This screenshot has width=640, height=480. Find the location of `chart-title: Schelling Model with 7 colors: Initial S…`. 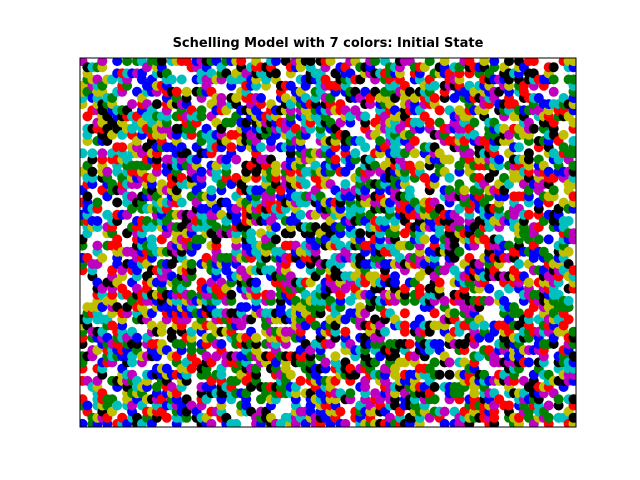

chart-title: Schelling Model with 7 colors: Initial S… is located at coordinates (328, 43).